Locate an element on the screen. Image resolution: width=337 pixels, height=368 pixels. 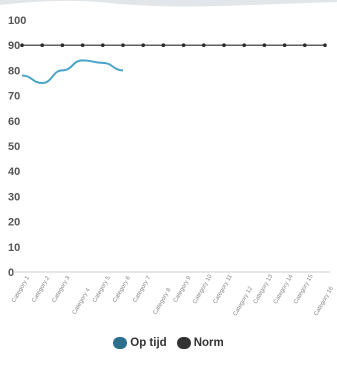
y-tick-label: 100 is located at coordinates (17, 21).